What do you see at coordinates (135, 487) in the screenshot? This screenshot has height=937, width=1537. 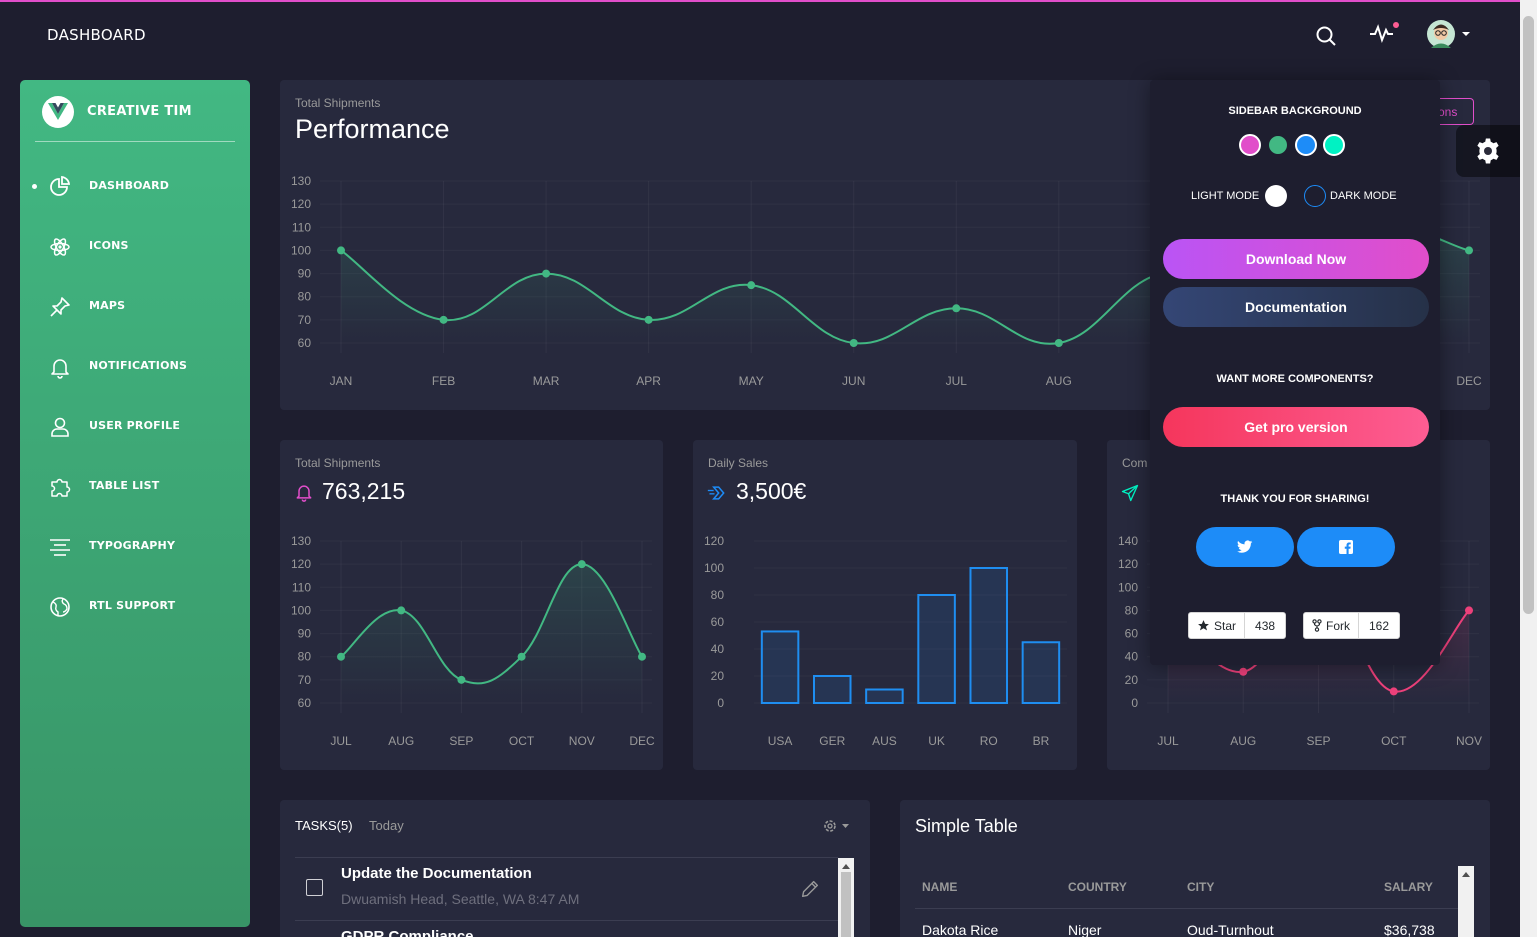 I see `sidebar-item-table-list: TABLE LIST` at bounding box center [135, 487].